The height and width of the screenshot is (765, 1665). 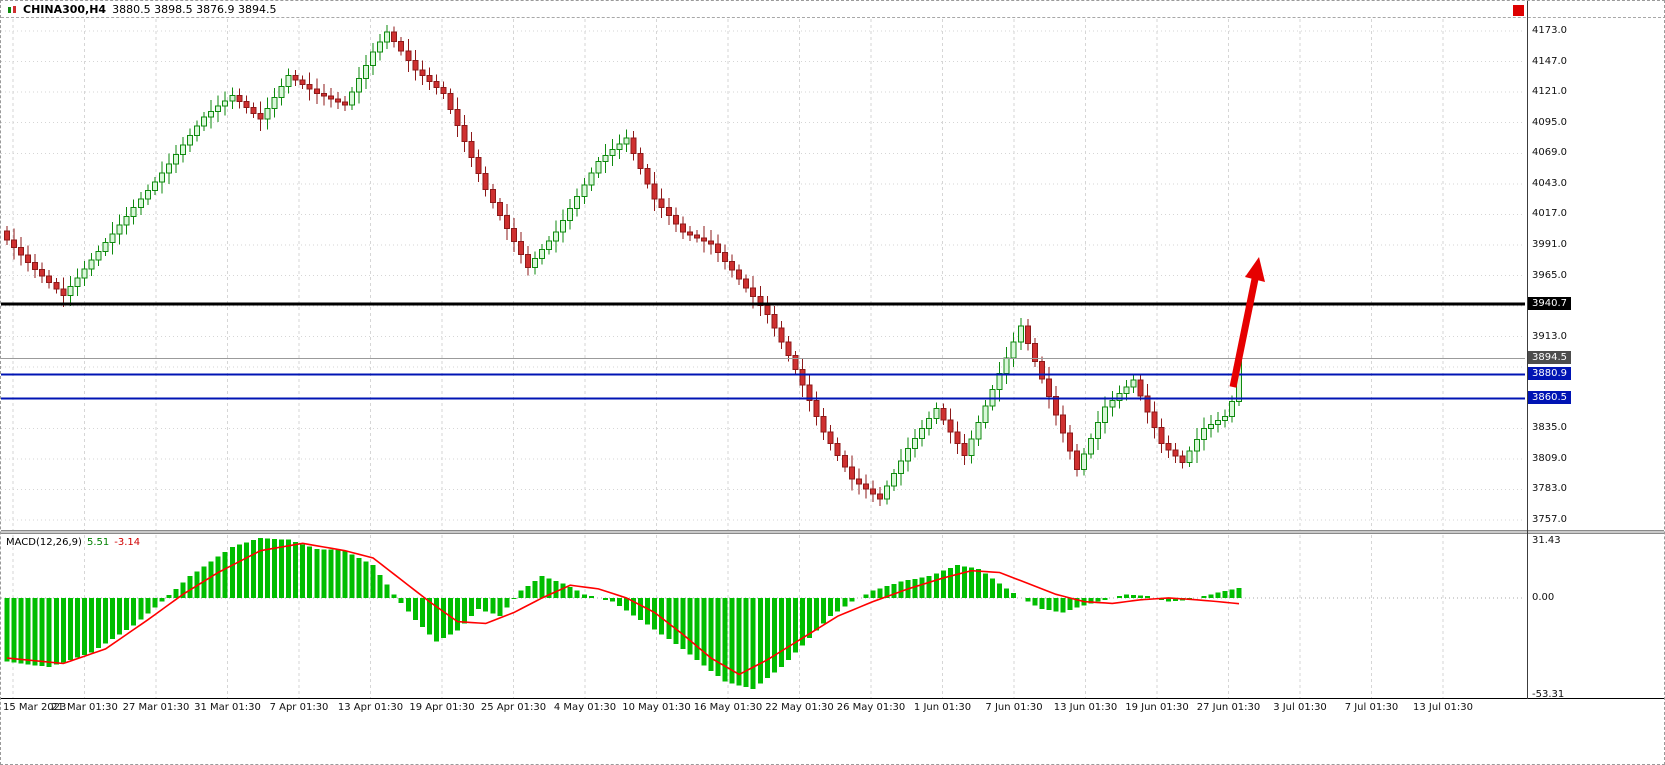 I want to click on price-tick-label: 3783.0, so click(x=1549, y=489).